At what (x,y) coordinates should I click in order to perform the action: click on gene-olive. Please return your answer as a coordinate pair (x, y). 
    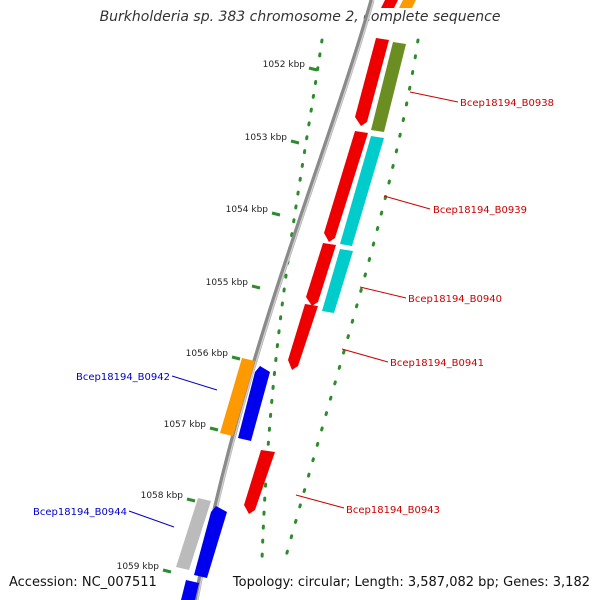
    Looking at the image, I should click on (388, 87).